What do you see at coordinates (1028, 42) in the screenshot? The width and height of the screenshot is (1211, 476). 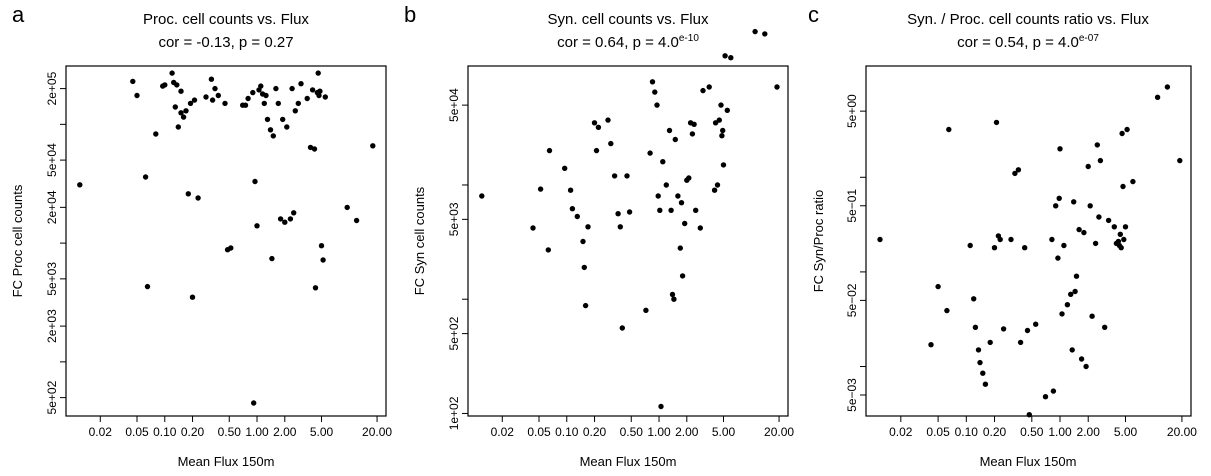 I see `panel-c-subtitle-text: cor = 0.54, p = 4.0e-07` at bounding box center [1028, 42].